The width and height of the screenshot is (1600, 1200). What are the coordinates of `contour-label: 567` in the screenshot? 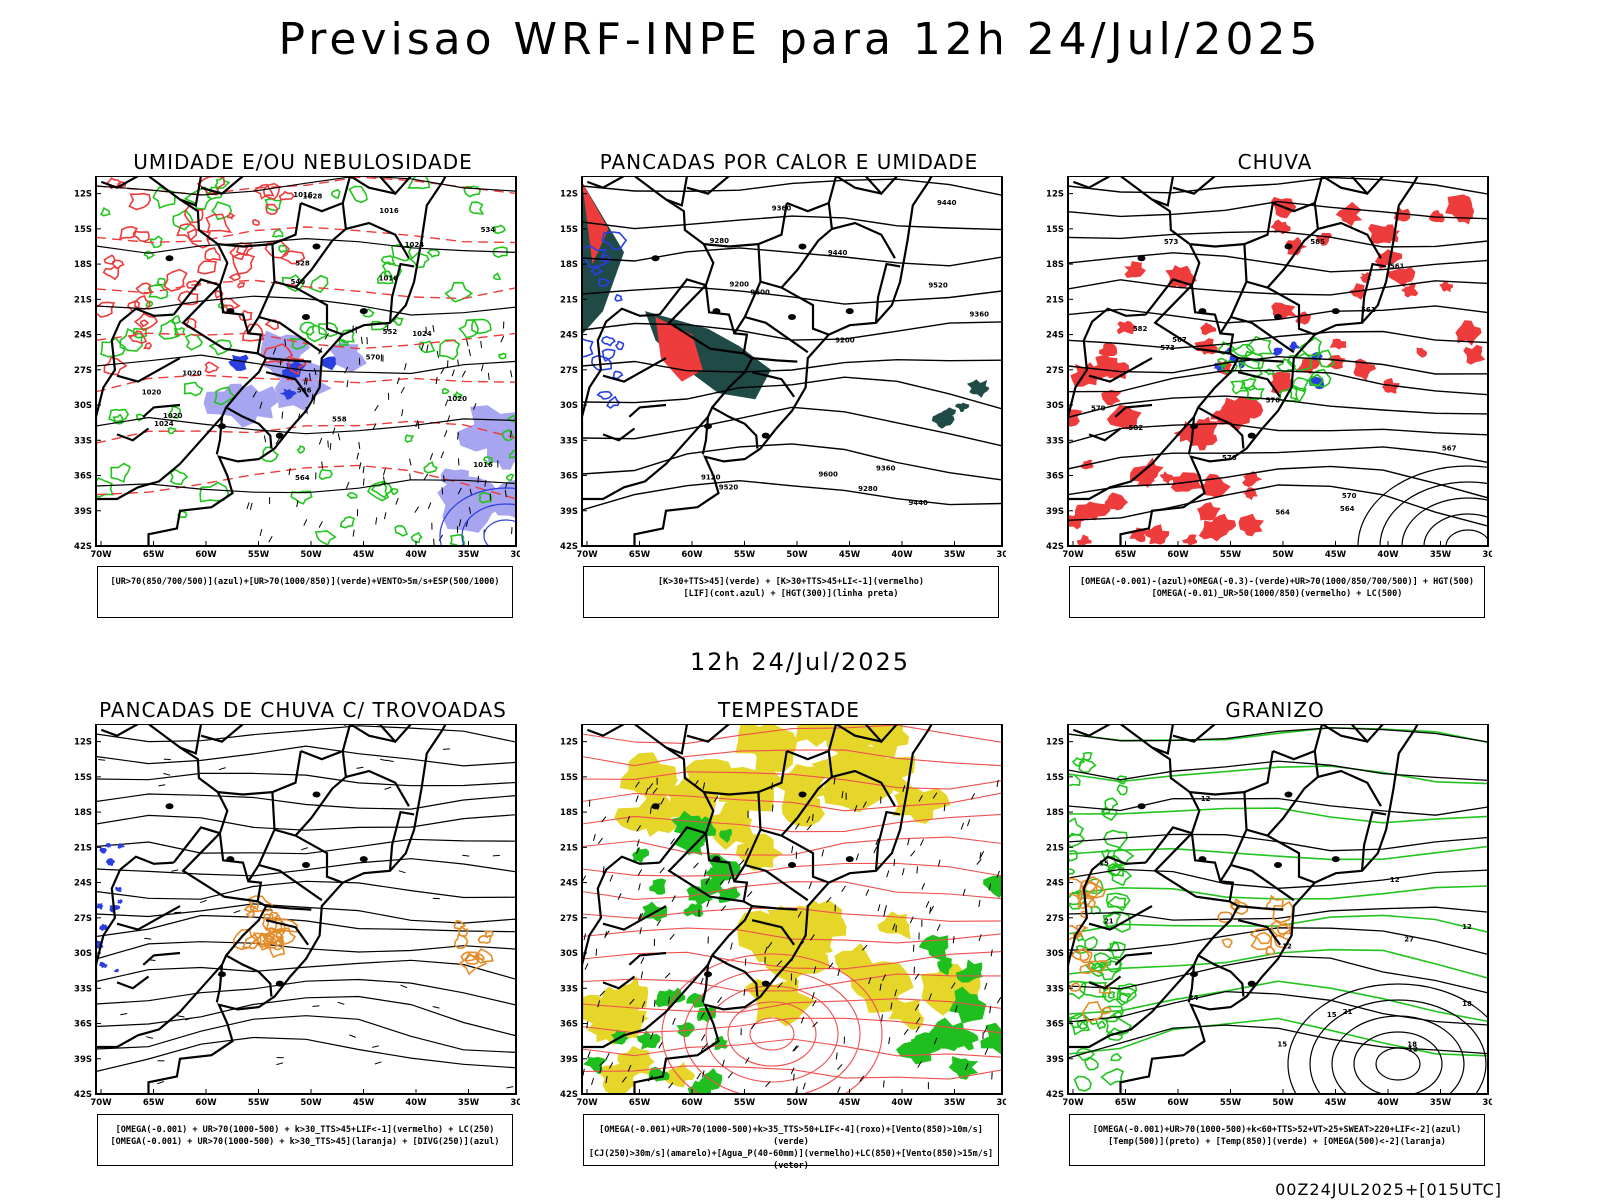 It's located at (1449, 448).